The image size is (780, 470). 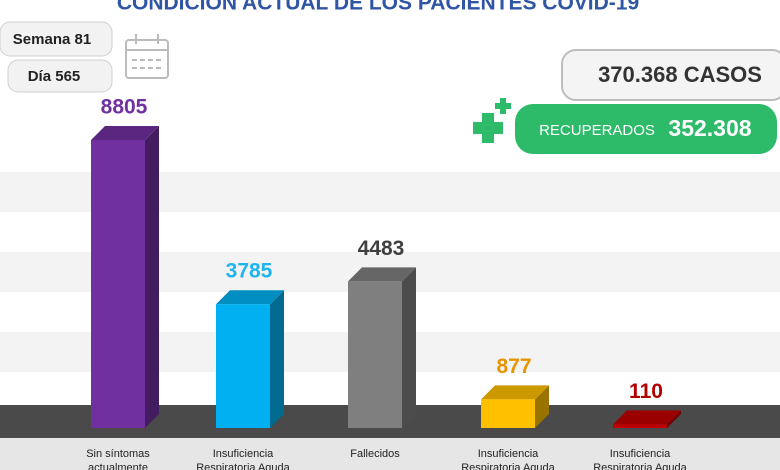 I want to click on category-label: Sin síntomas actualmente, so click(x=118, y=459).